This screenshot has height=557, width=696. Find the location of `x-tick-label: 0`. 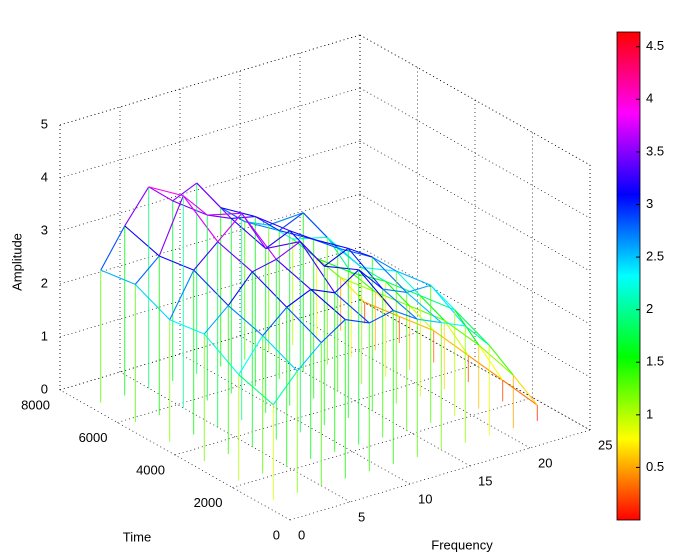

x-tick-label: 0 is located at coordinates (301, 534).